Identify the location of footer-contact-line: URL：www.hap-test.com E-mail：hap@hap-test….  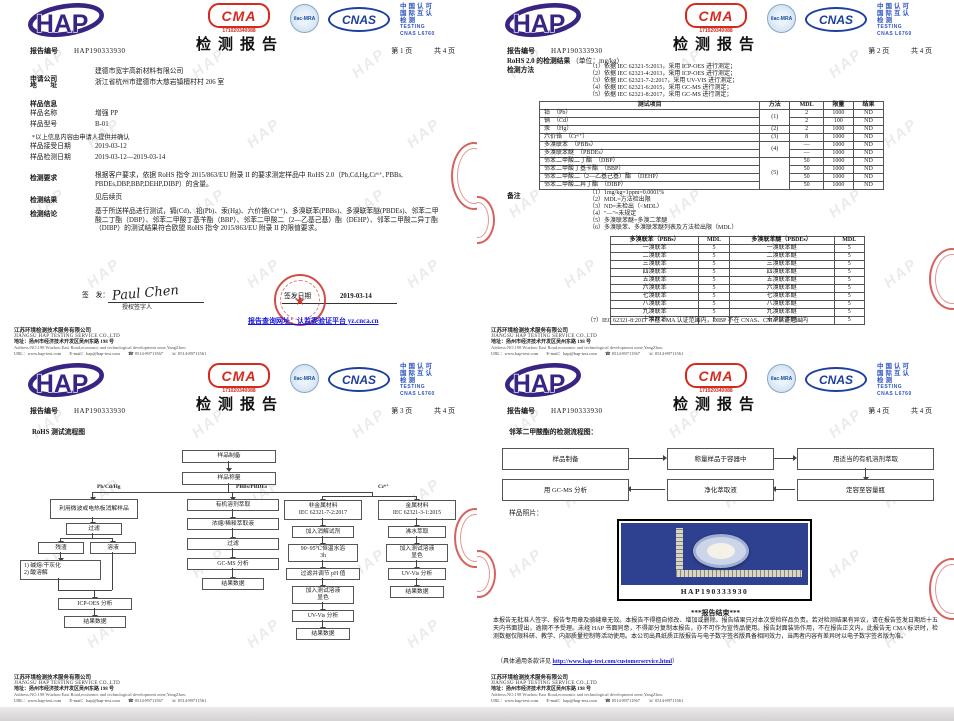
(722, 701).